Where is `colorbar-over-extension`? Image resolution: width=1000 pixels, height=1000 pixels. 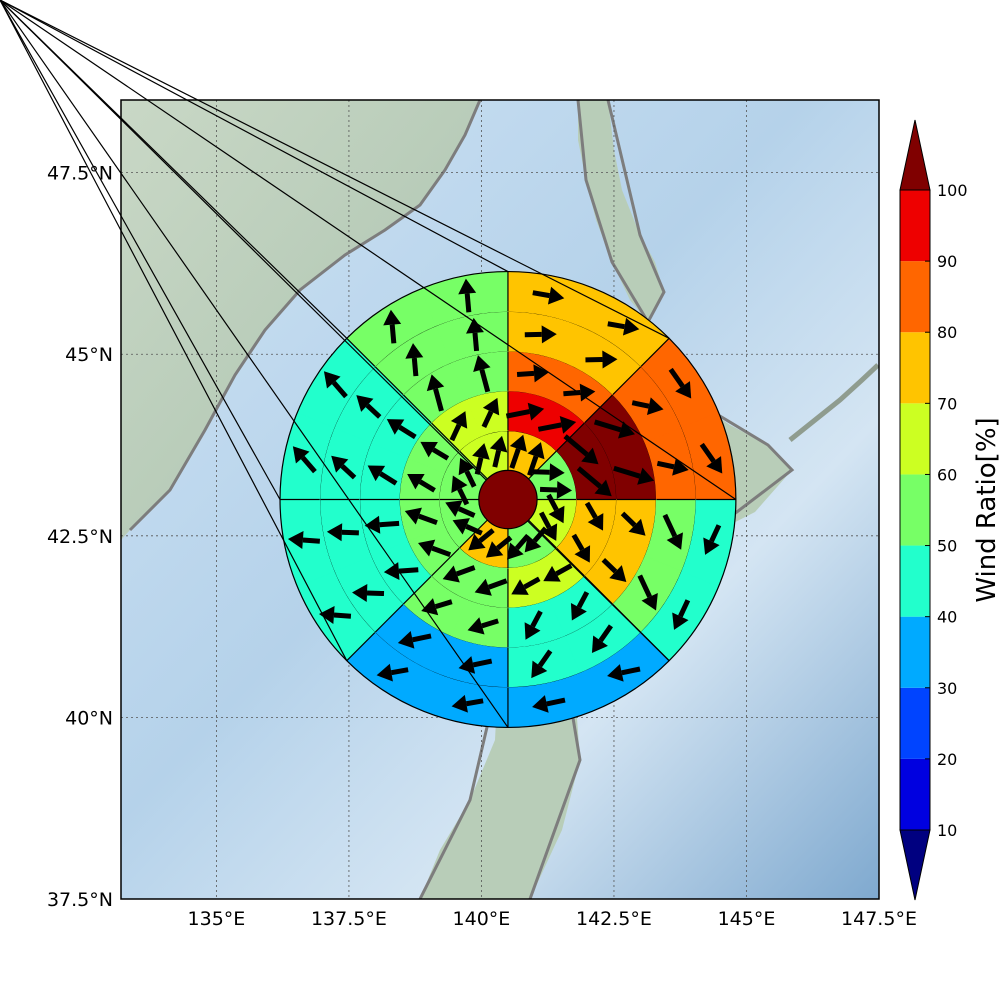
colorbar-over-extension is located at coordinates (915, 155).